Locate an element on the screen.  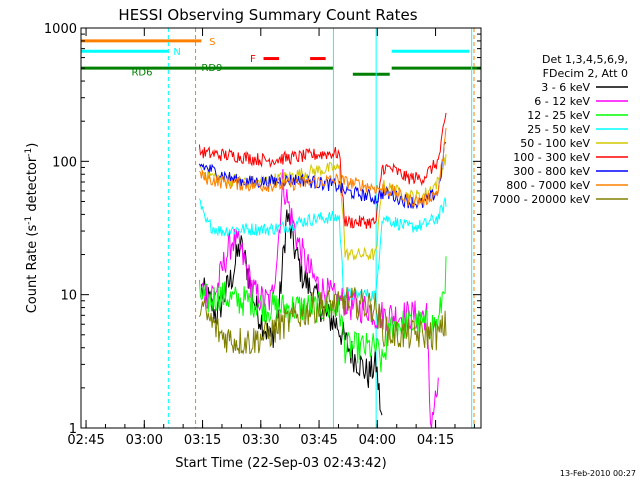
series-line-7000-20000-kev is located at coordinates (322, 321).